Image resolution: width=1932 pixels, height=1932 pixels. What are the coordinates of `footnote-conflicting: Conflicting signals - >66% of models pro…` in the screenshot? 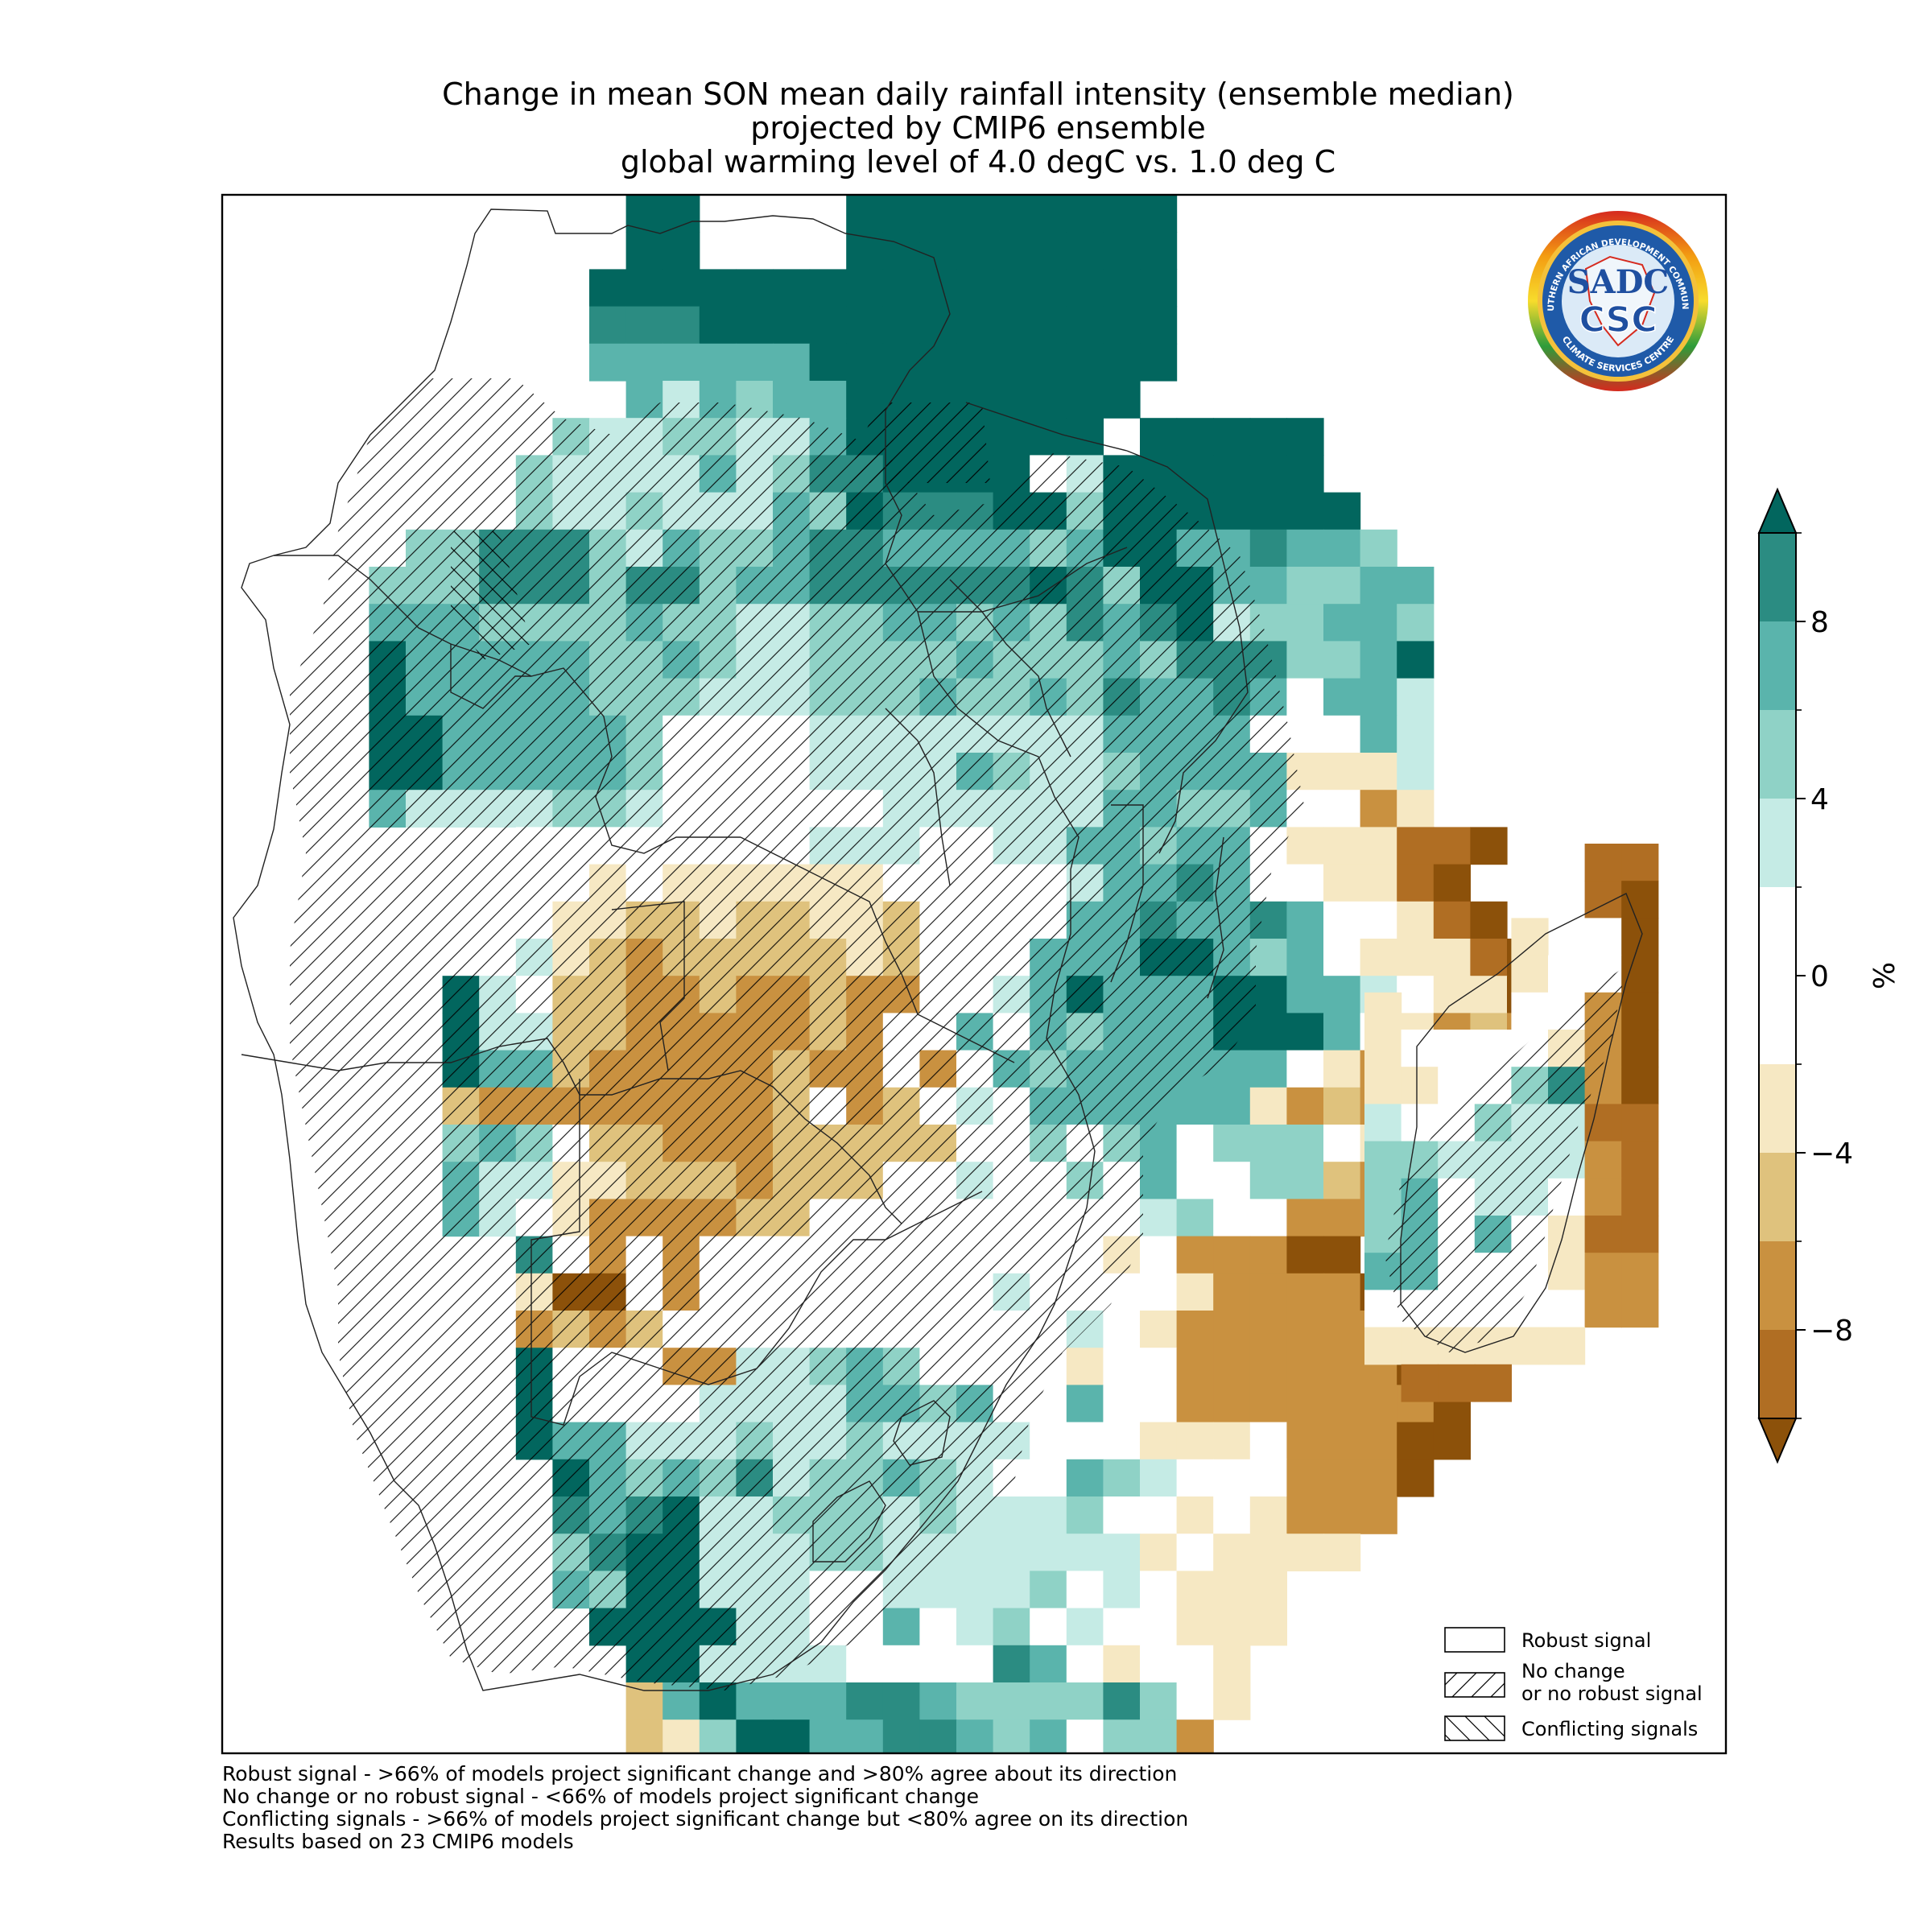 It's located at (705, 1819).